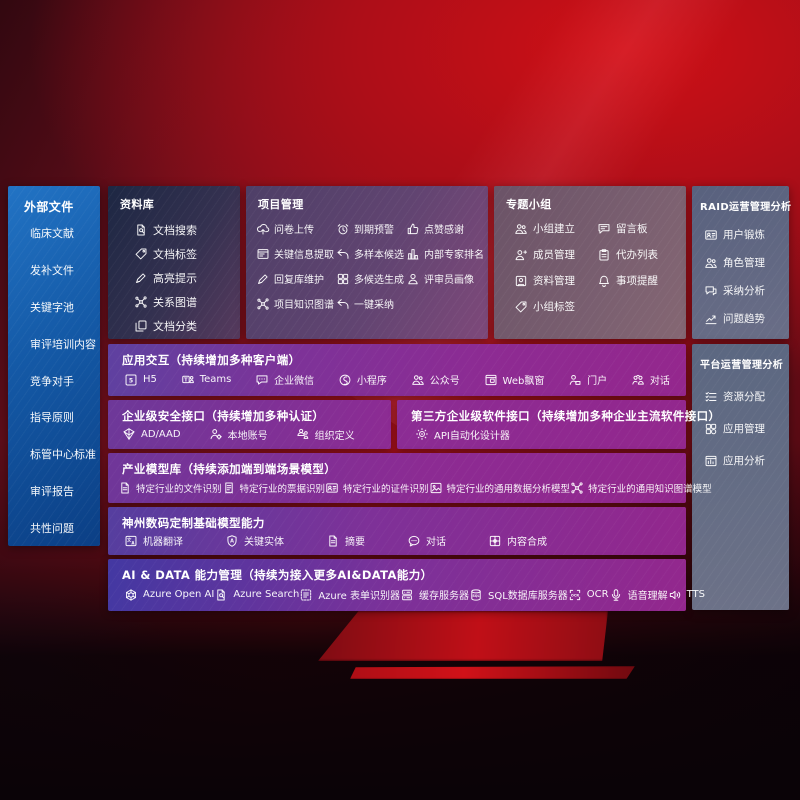 The width and height of the screenshot is (800, 800). I want to click on feature-item: Web飘窗, so click(514, 379).